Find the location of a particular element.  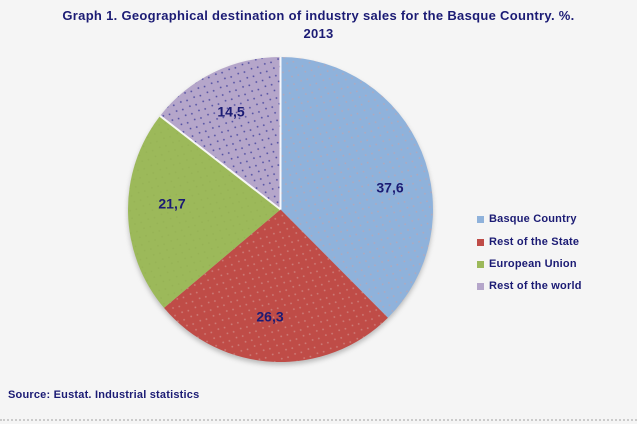

legend-item-basque-country: Basque Country is located at coordinates (527, 219).